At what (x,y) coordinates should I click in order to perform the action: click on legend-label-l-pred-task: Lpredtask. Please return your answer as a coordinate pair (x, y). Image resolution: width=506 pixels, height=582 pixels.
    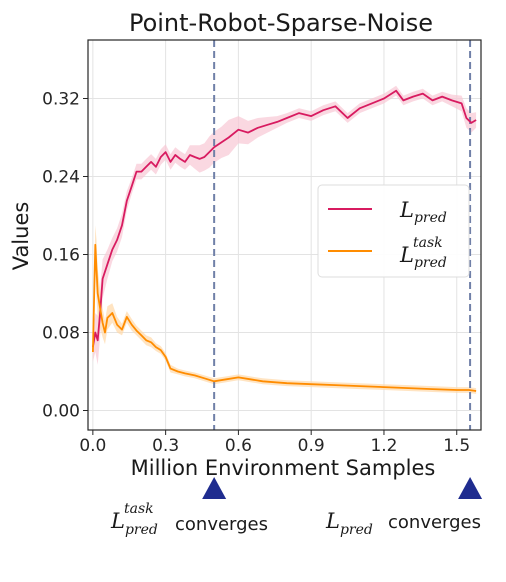
    Looking at the image, I should click on (423, 253).